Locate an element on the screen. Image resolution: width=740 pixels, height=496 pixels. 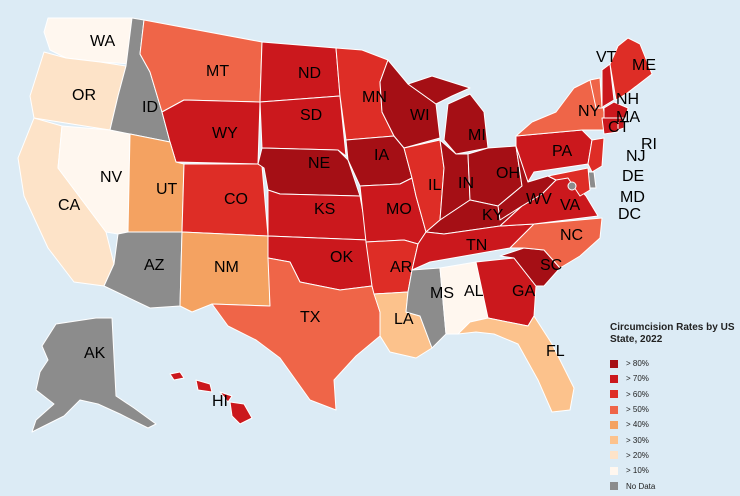
state-label-NC: NC is located at coordinates (571, 235).